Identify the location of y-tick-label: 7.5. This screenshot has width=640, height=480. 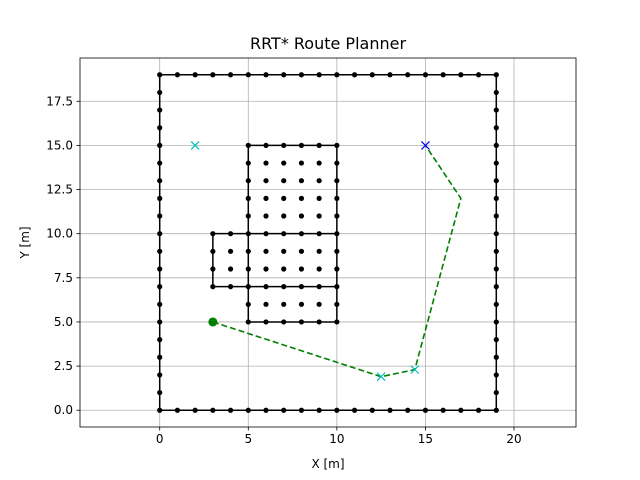
(63, 278).